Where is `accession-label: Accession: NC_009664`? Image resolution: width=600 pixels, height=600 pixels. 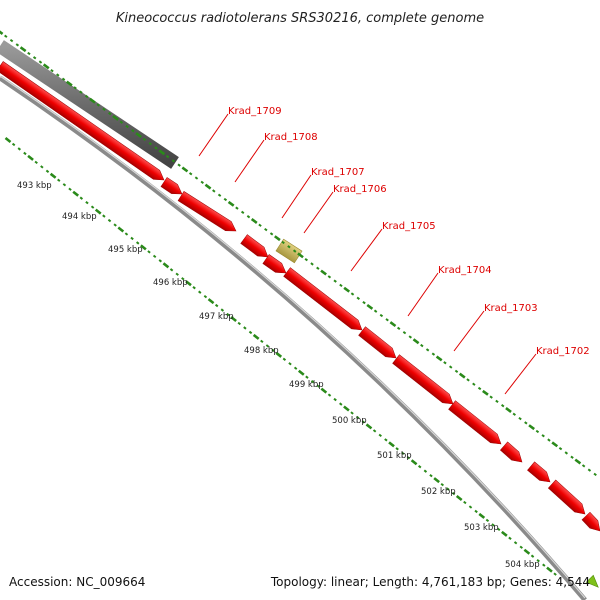 accession-label: Accession: NC_009664 is located at coordinates (77, 582).